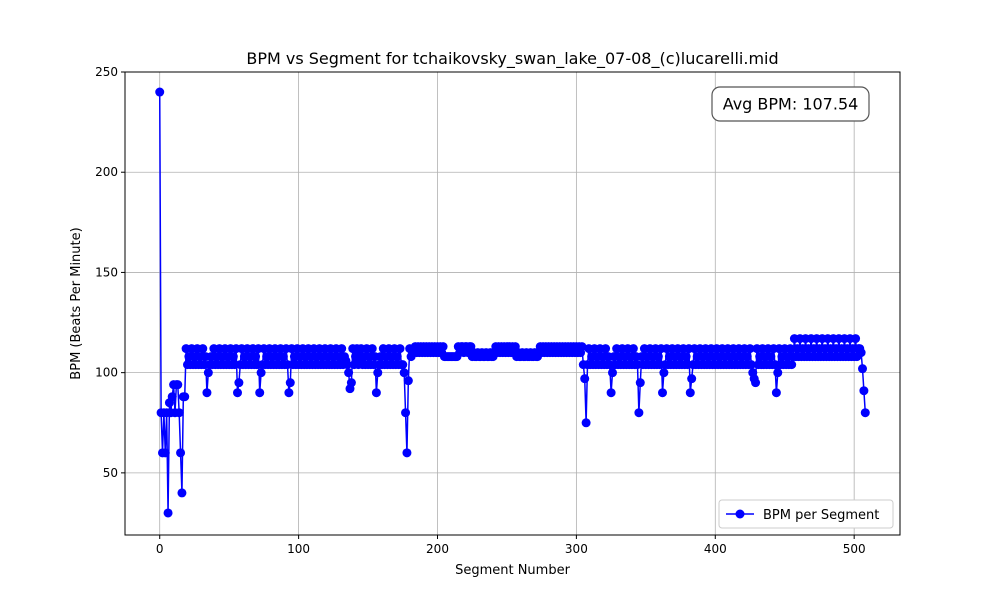  I want to click on x-tick-label: 400, so click(715, 549).